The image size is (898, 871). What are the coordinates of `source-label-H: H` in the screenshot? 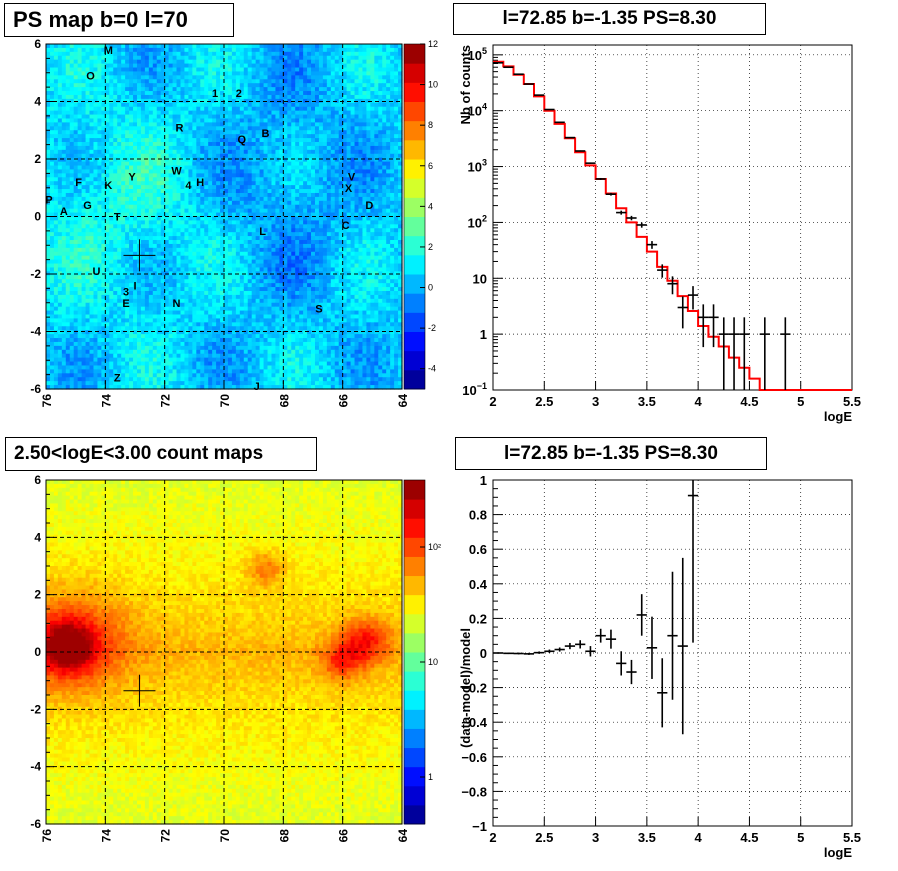 It's located at (200, 183).